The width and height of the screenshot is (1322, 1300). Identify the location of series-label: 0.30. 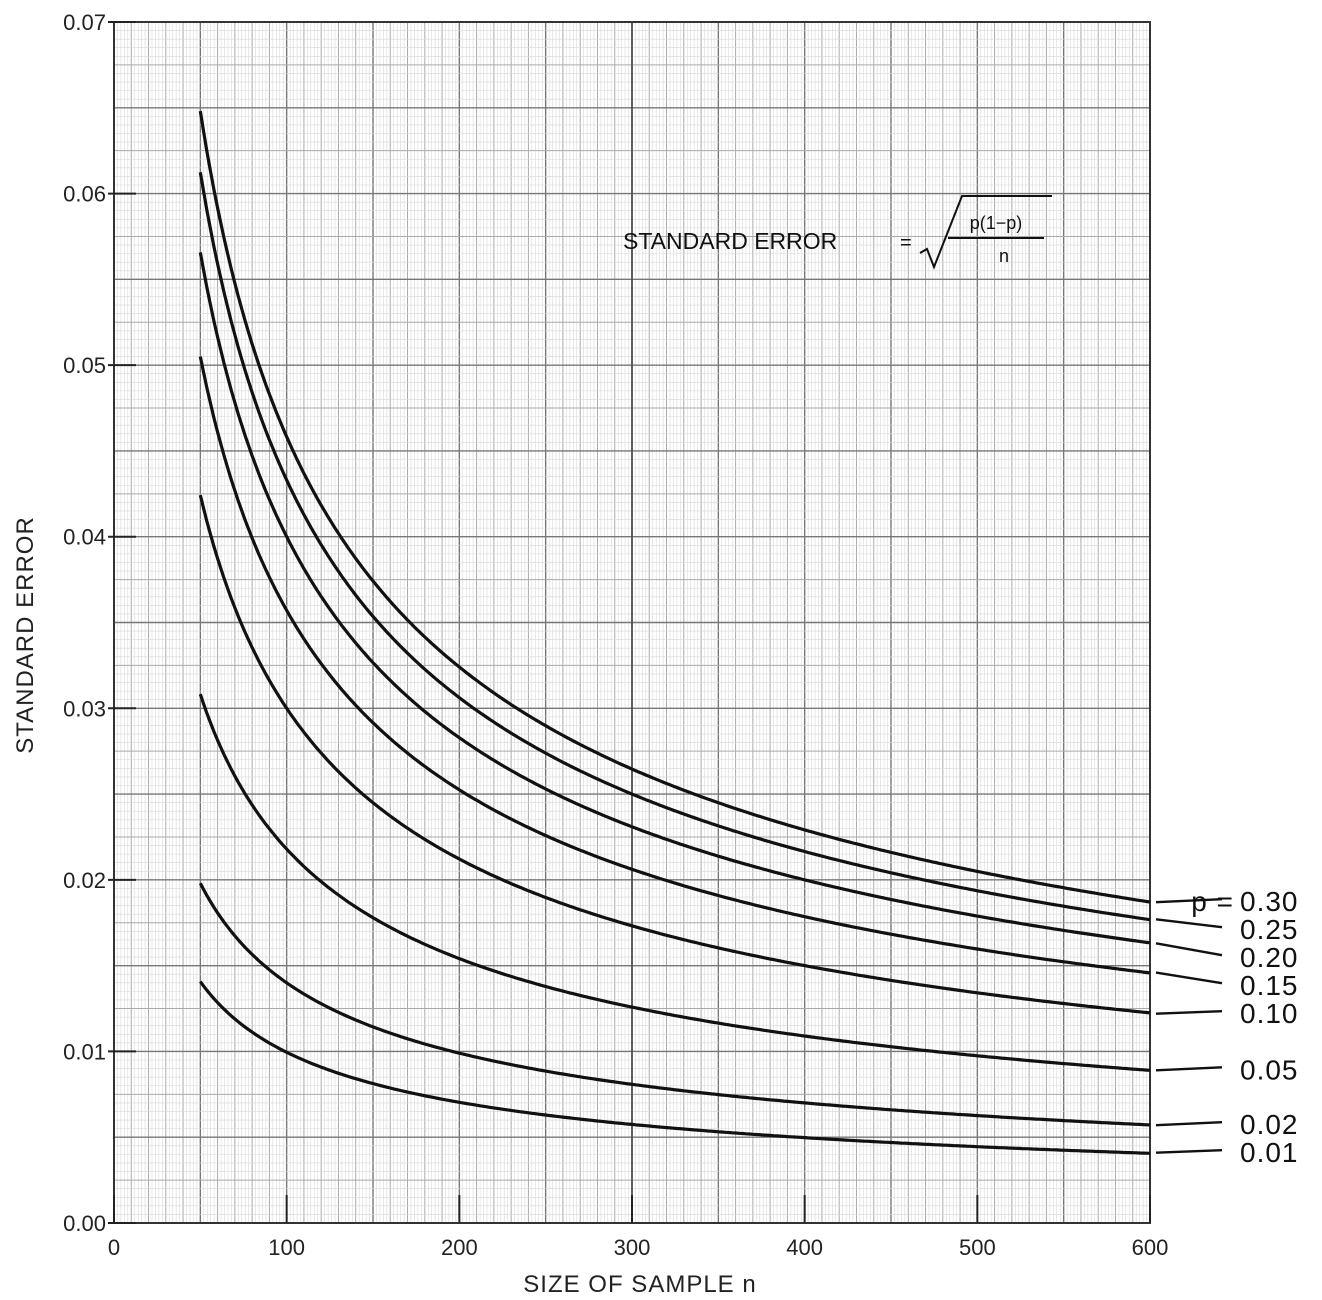
(1269, 901).